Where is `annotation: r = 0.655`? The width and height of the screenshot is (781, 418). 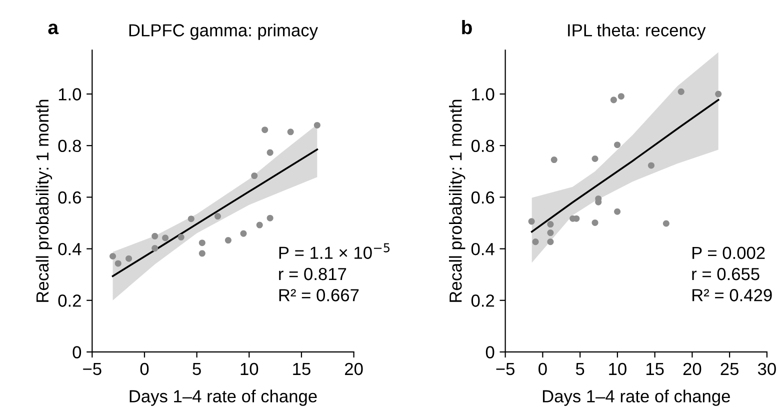
annotation: r = 0.655 is located at coordinates (726, 274).